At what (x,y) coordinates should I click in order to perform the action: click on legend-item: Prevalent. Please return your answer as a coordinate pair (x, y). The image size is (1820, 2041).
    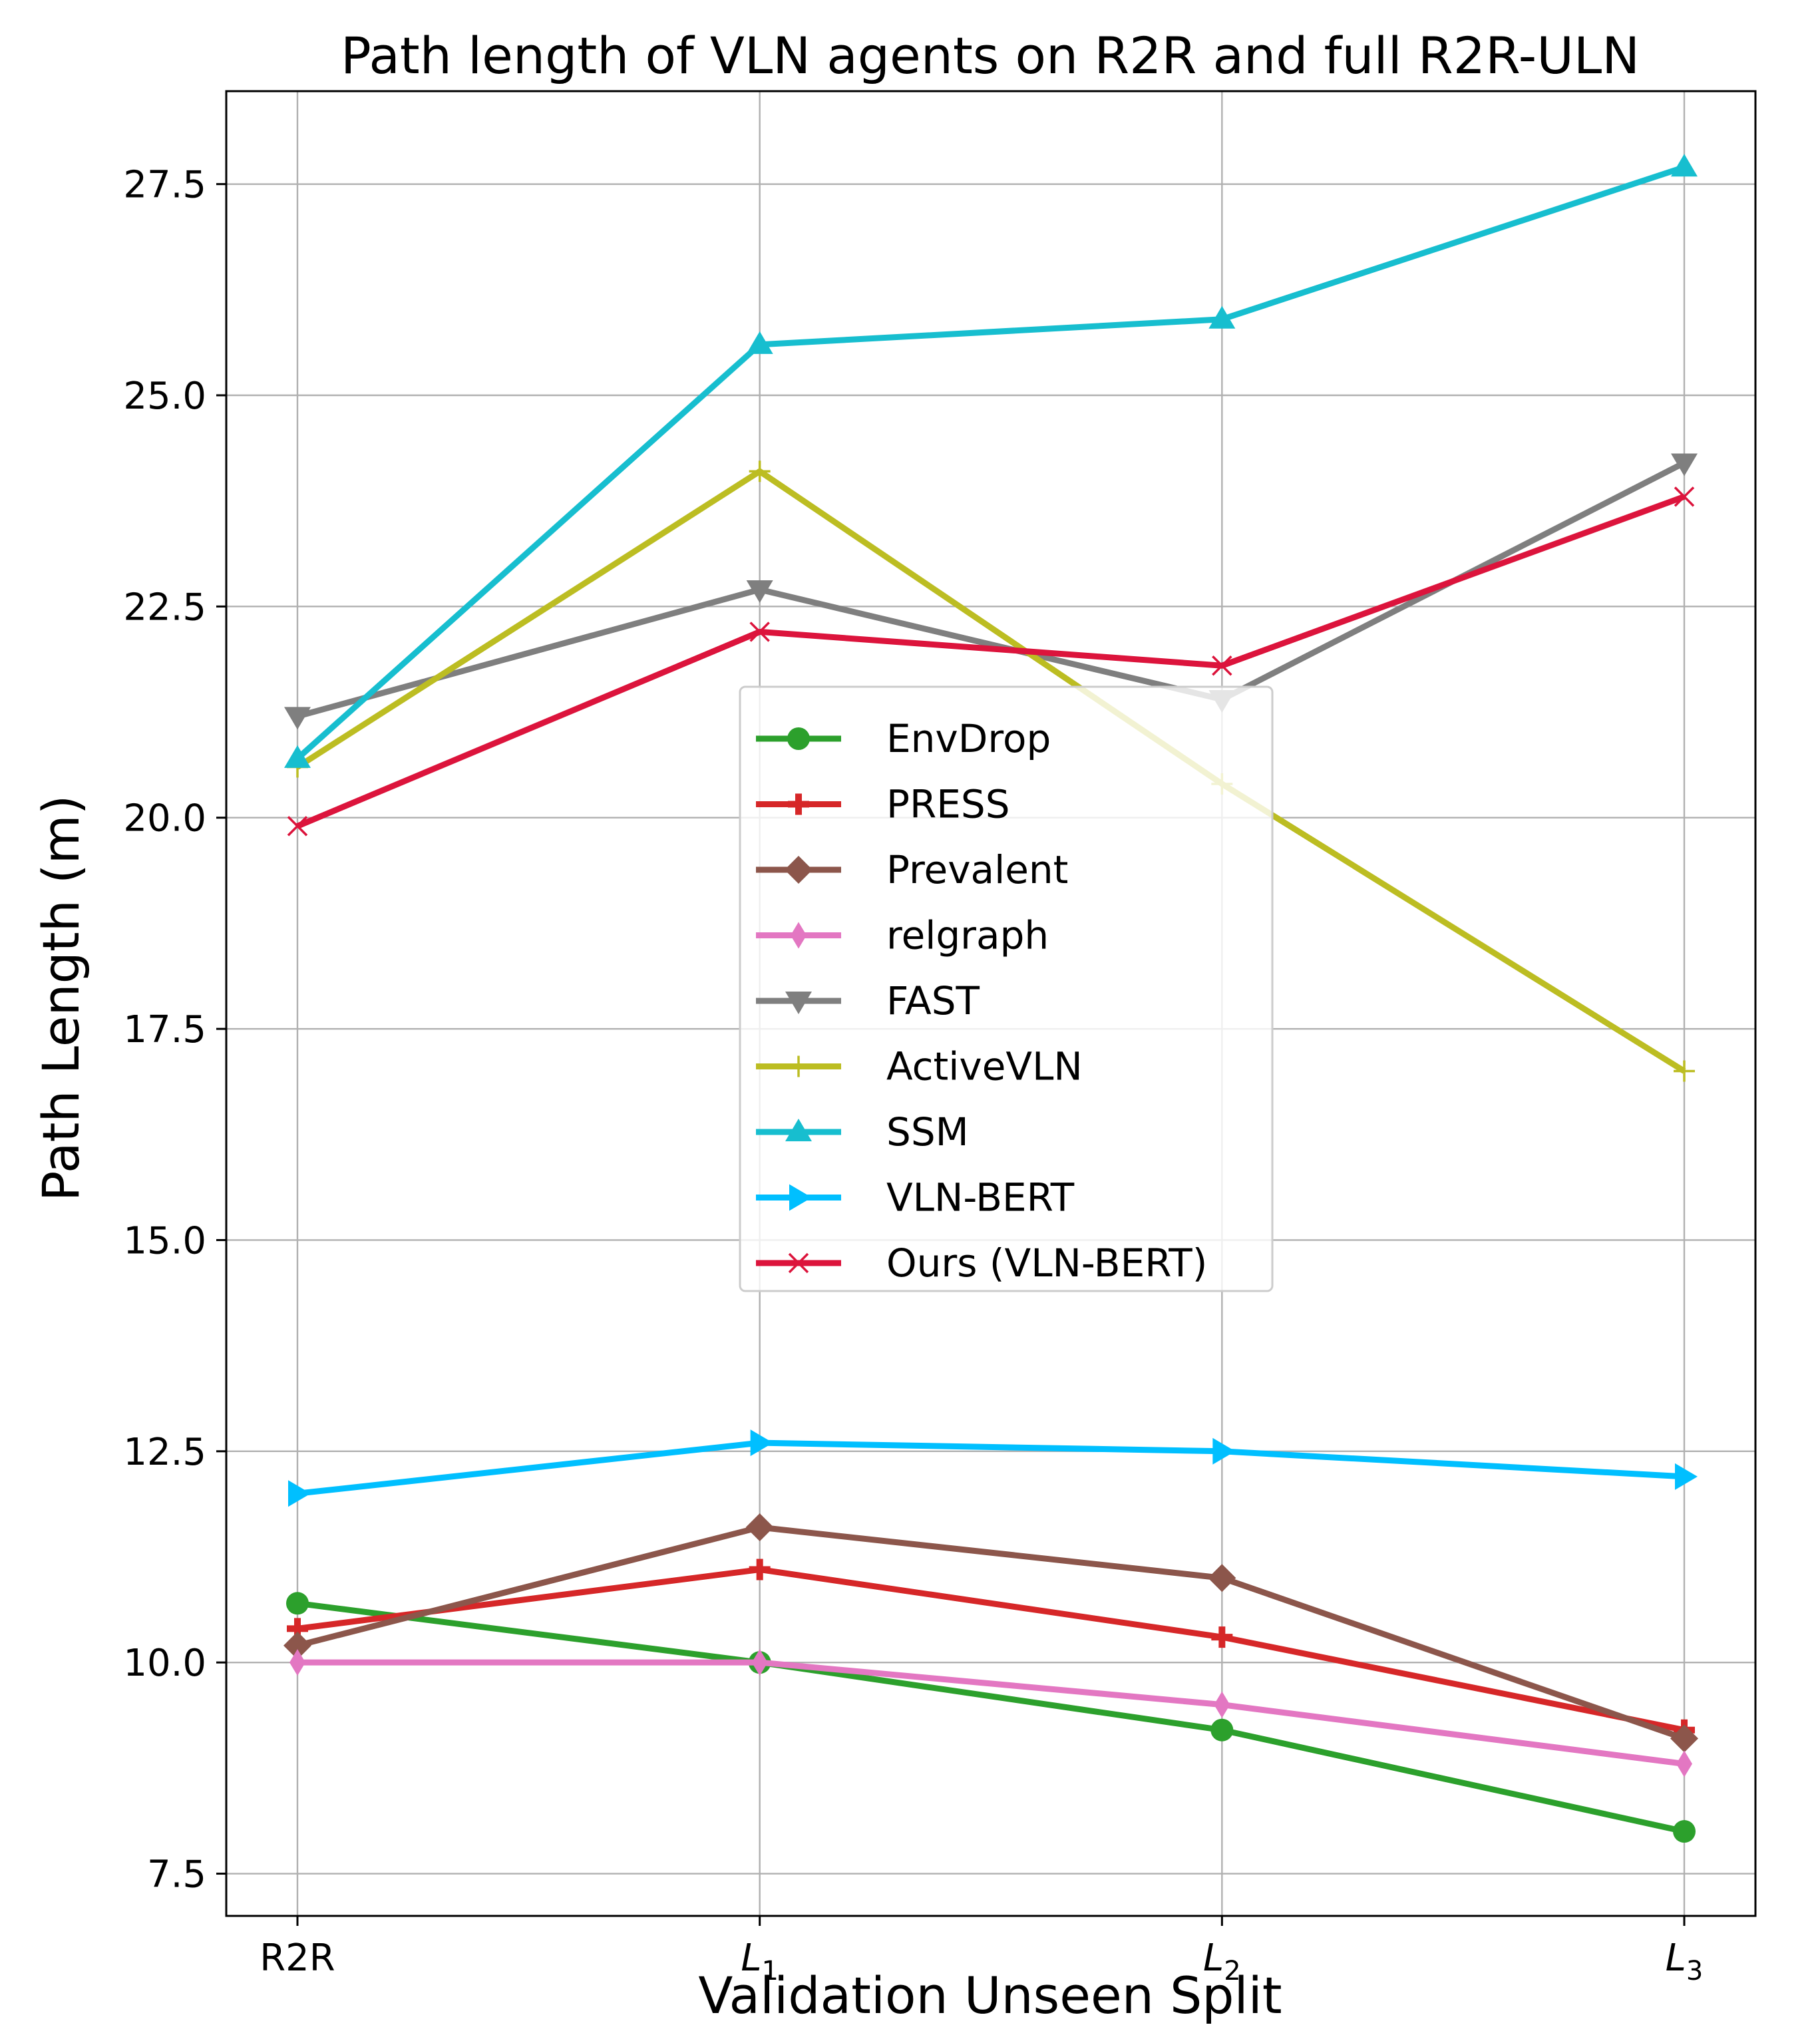
    Looking at the image, I should click on (912, 869).